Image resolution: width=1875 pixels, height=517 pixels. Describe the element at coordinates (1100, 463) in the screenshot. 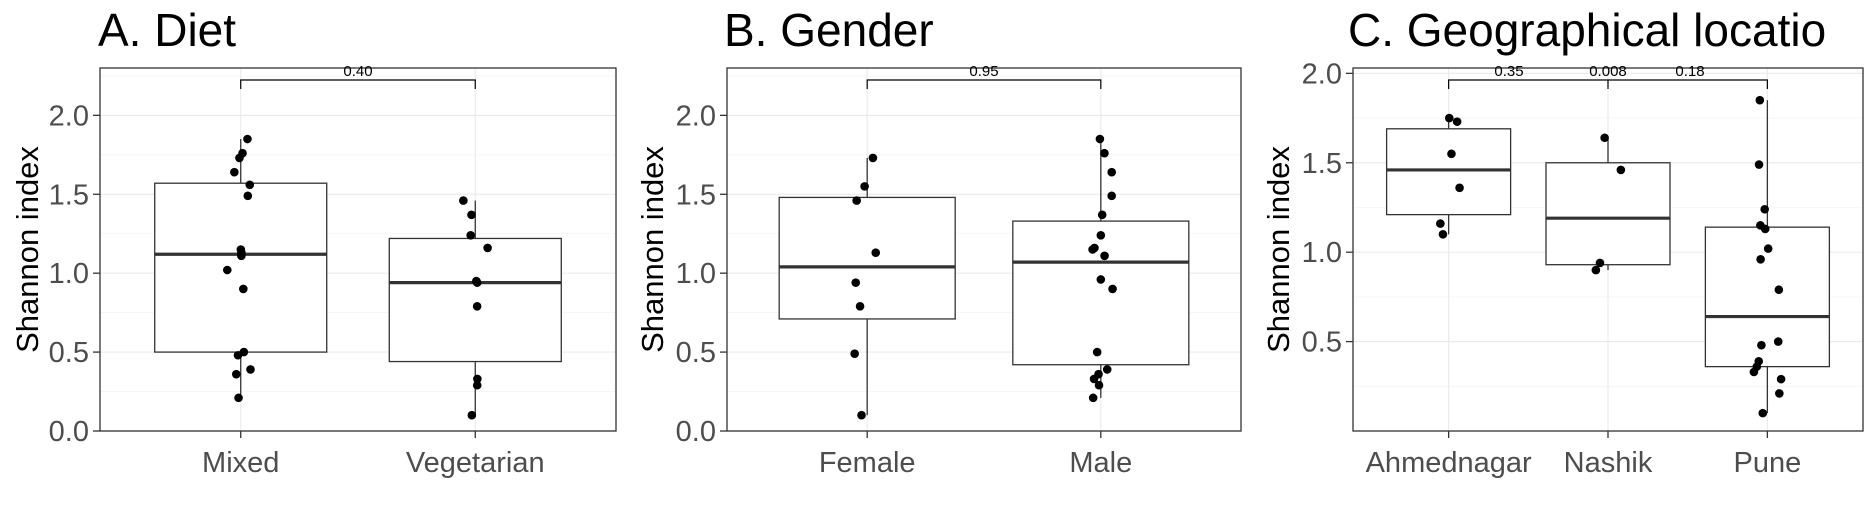

I see `x-tick-label: Male` at that location.